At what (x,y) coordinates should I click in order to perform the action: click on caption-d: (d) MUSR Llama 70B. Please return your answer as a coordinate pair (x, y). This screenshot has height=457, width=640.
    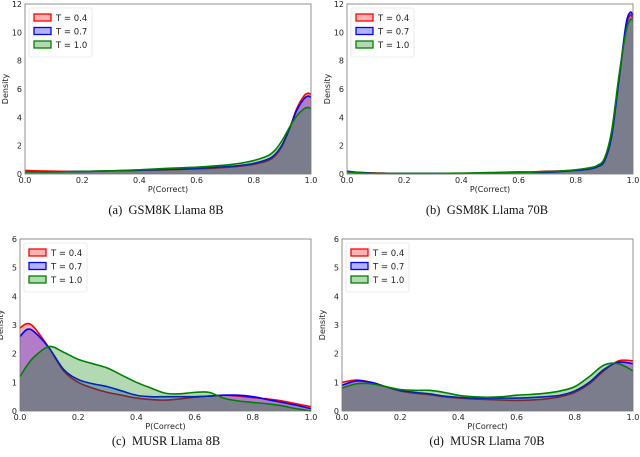
    Looking at the image, I should click on (487, 441).